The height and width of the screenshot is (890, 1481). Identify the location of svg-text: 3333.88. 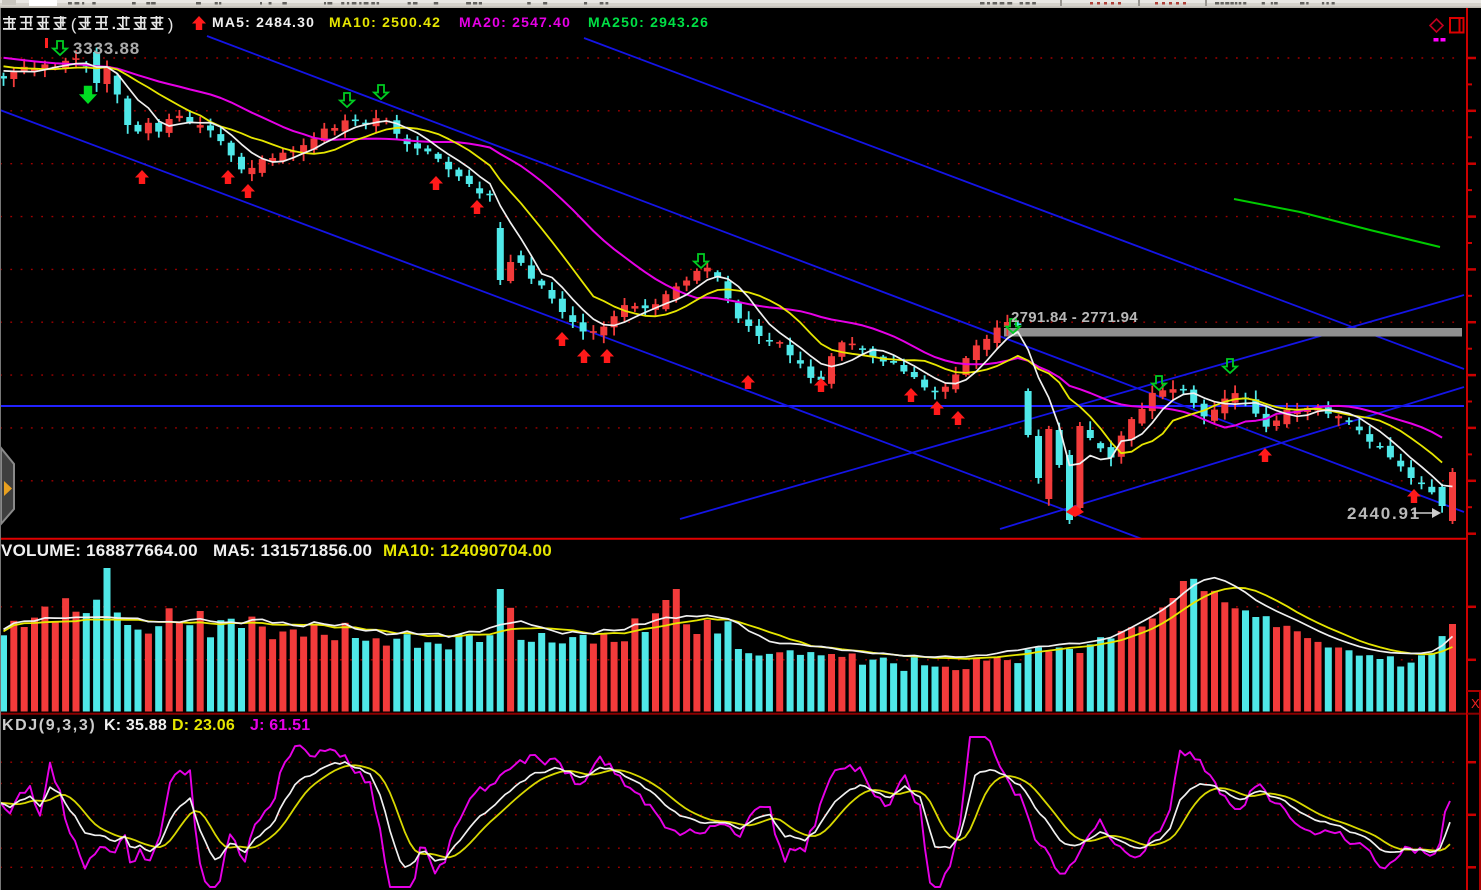
(106, 48).